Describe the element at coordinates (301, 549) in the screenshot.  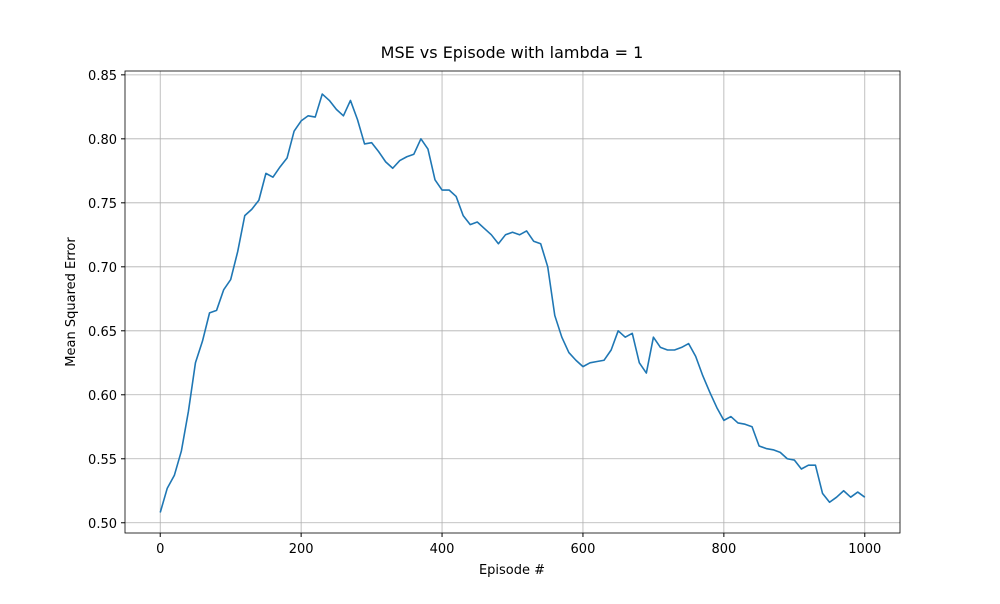
I see `x-tick-label: 200` at that location.